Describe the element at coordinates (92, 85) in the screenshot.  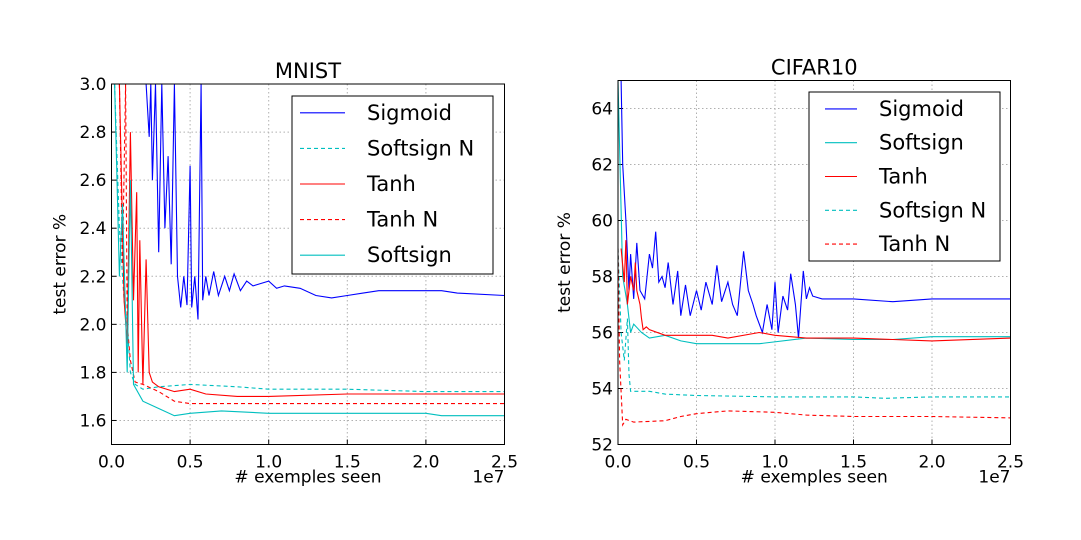
I see `y-tick-label: 3.0` at that location.